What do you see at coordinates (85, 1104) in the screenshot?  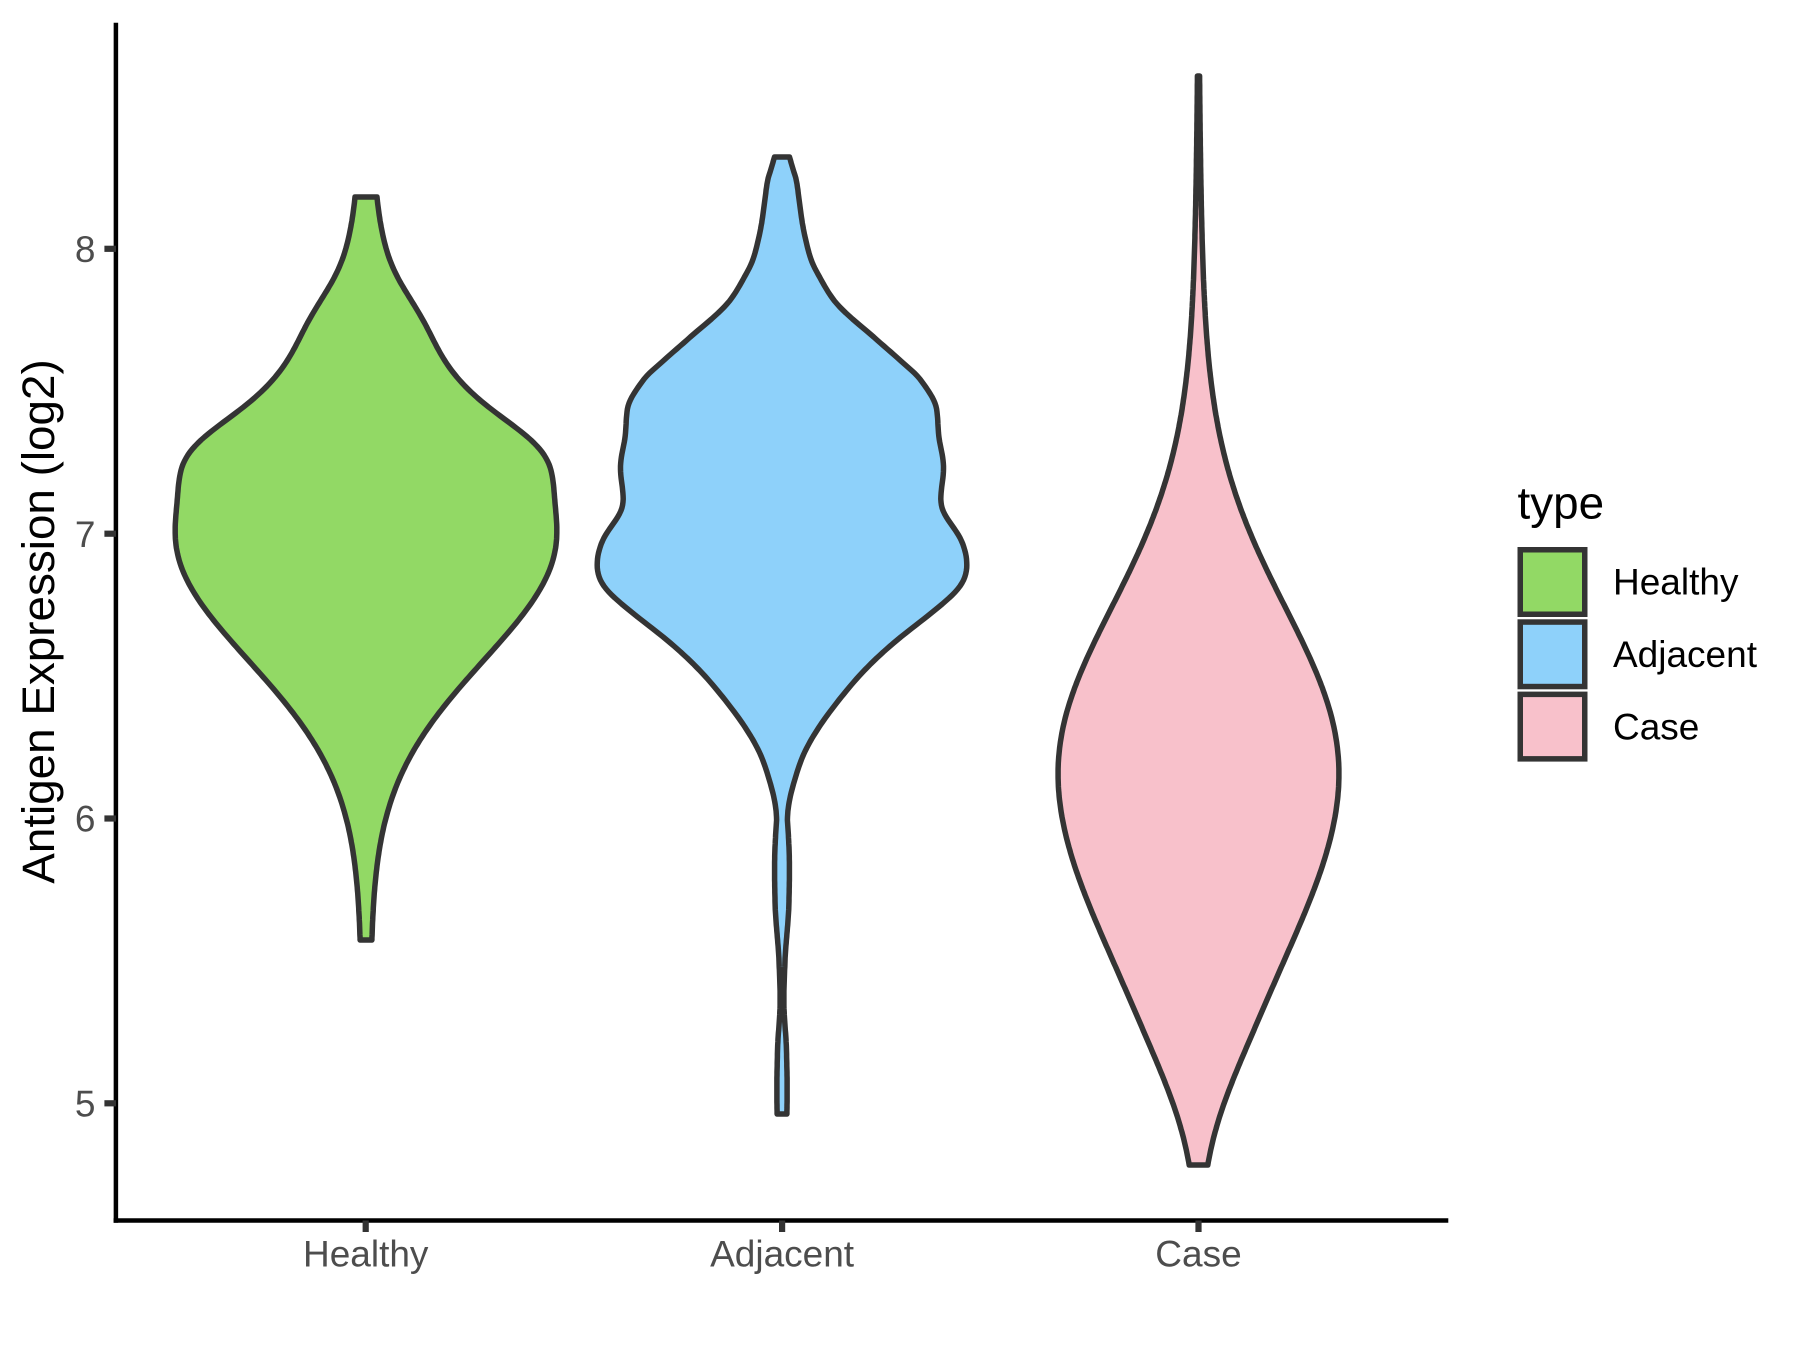 I see `svg-text: 5` at bounding box center [85, 1104].